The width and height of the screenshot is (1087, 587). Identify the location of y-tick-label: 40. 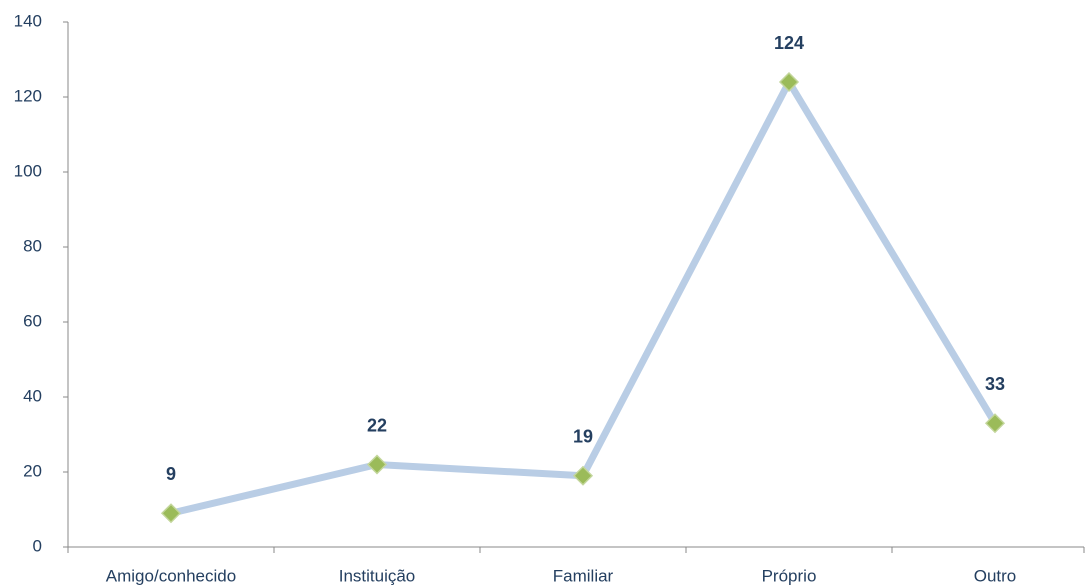
(32, 395).